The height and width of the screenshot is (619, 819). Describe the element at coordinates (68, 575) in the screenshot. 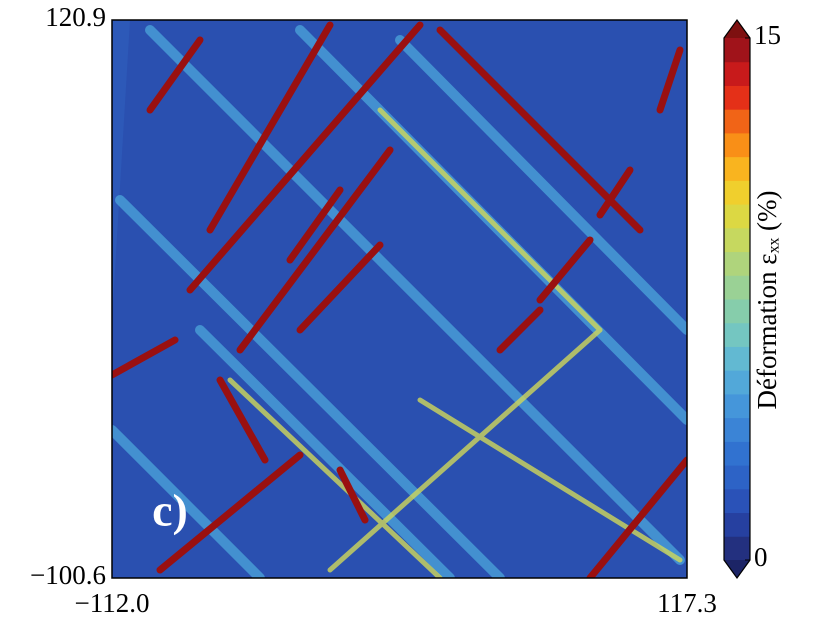

I see `y-tick-label: −100.6` at that location.